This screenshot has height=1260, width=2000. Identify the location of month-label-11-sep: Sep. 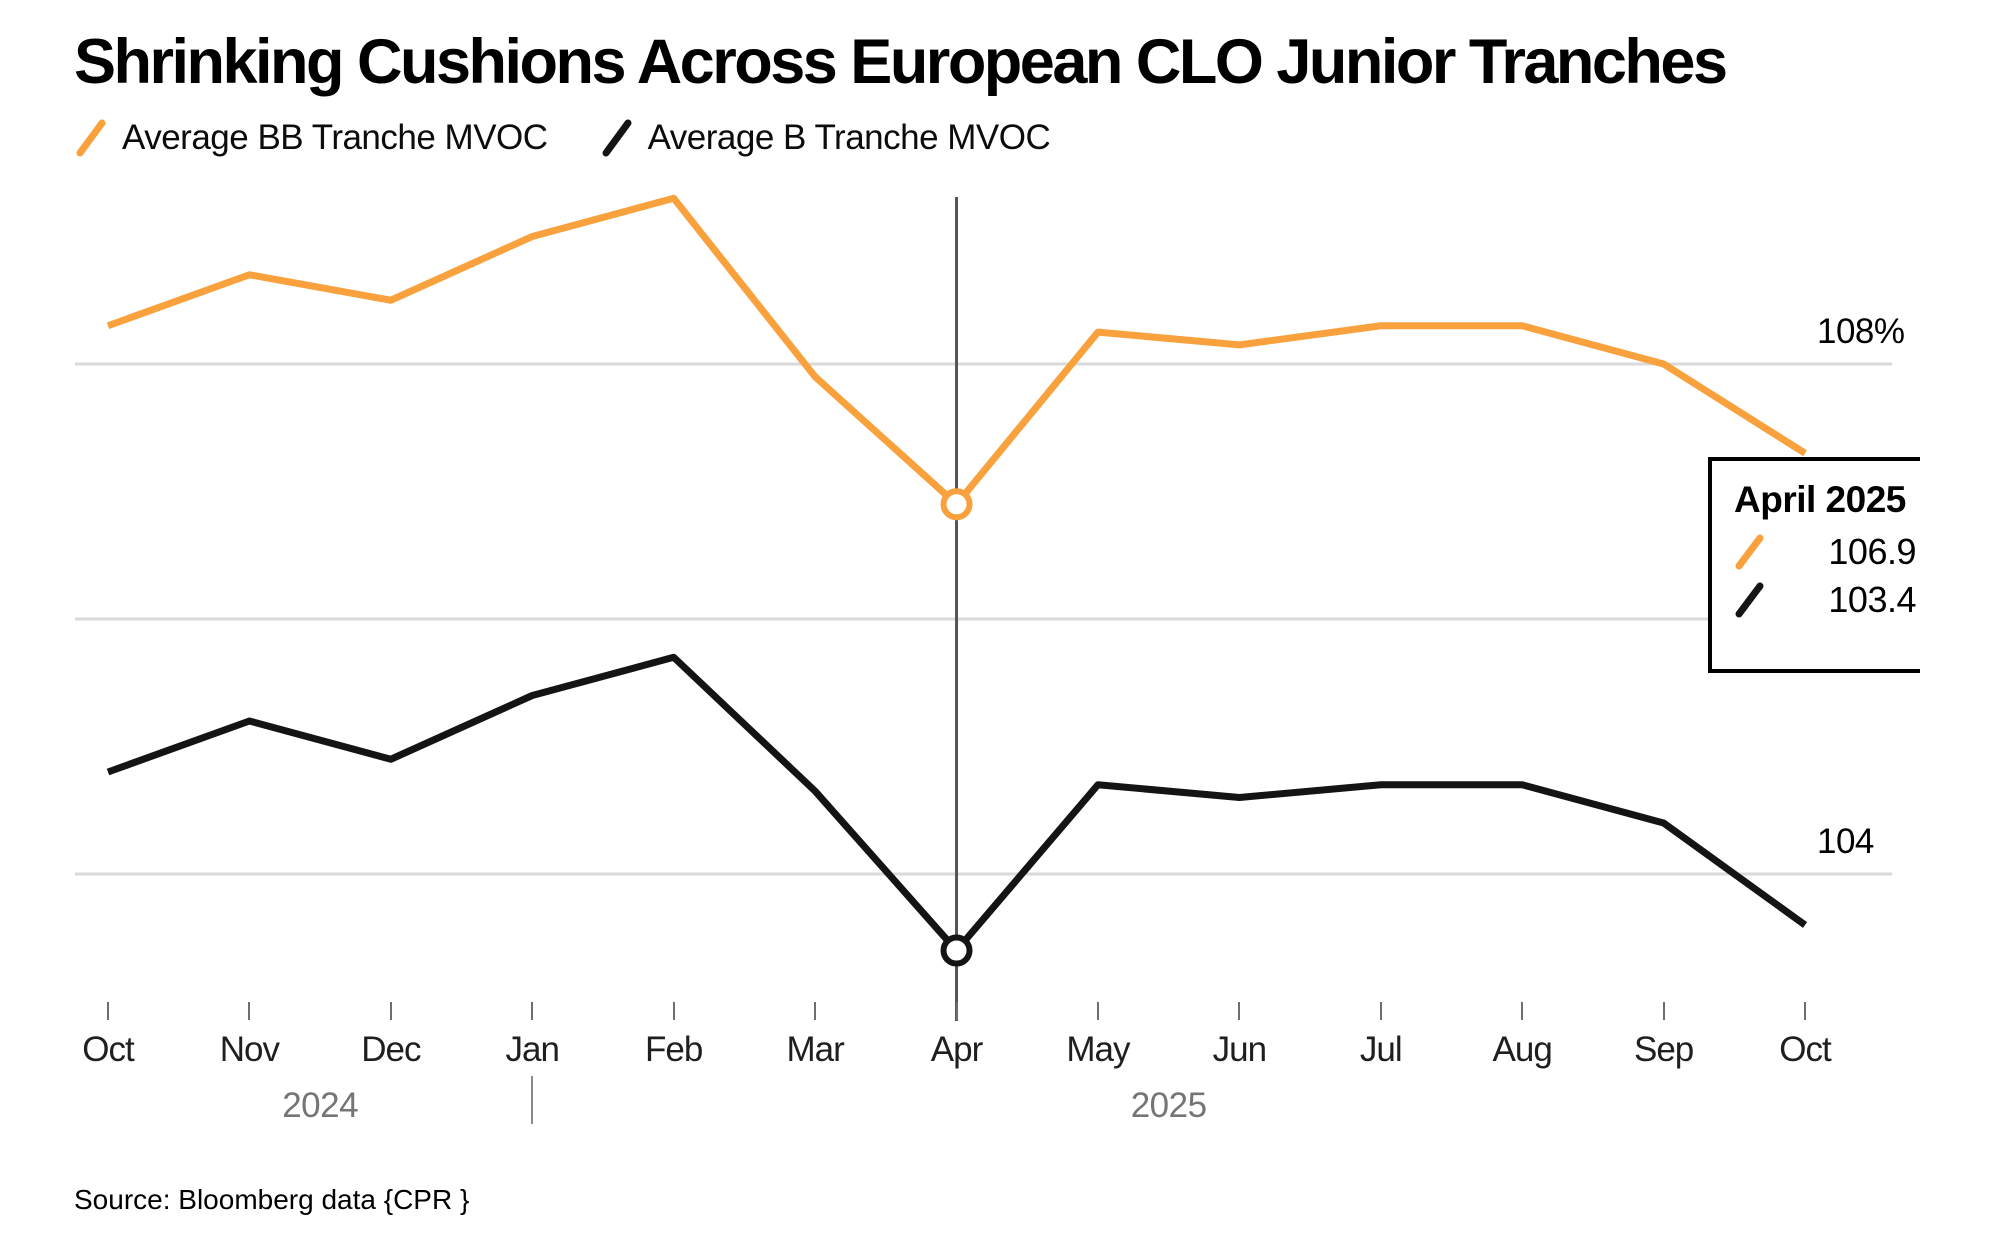
(1663, 1049).